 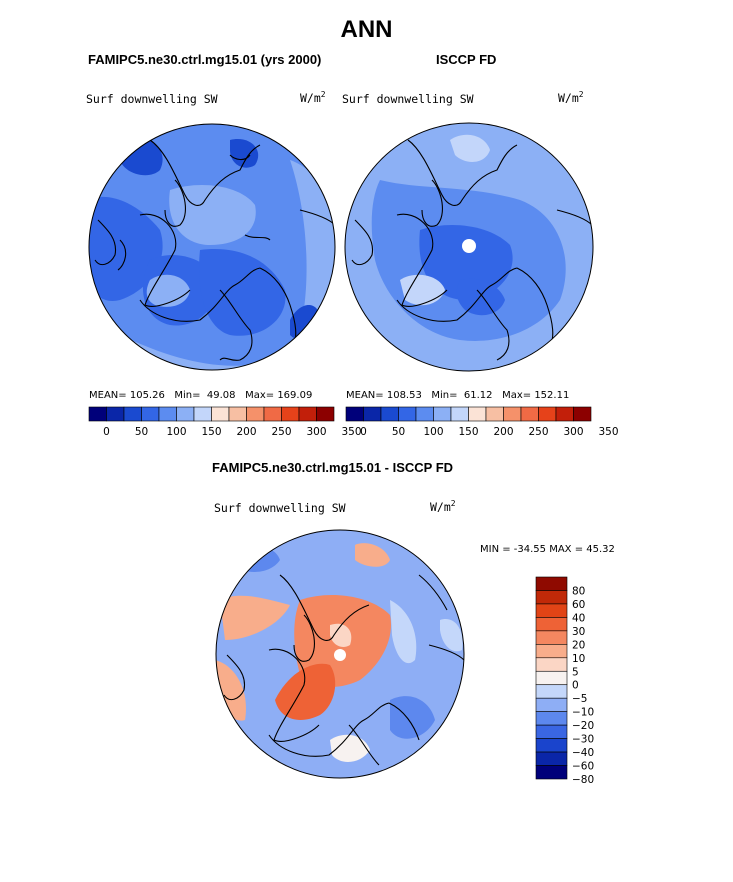 What do you see at coordinates (583, 780) in the screenshot?
I see `colorbar-level-label: −80` at bounding box center [583, 780].